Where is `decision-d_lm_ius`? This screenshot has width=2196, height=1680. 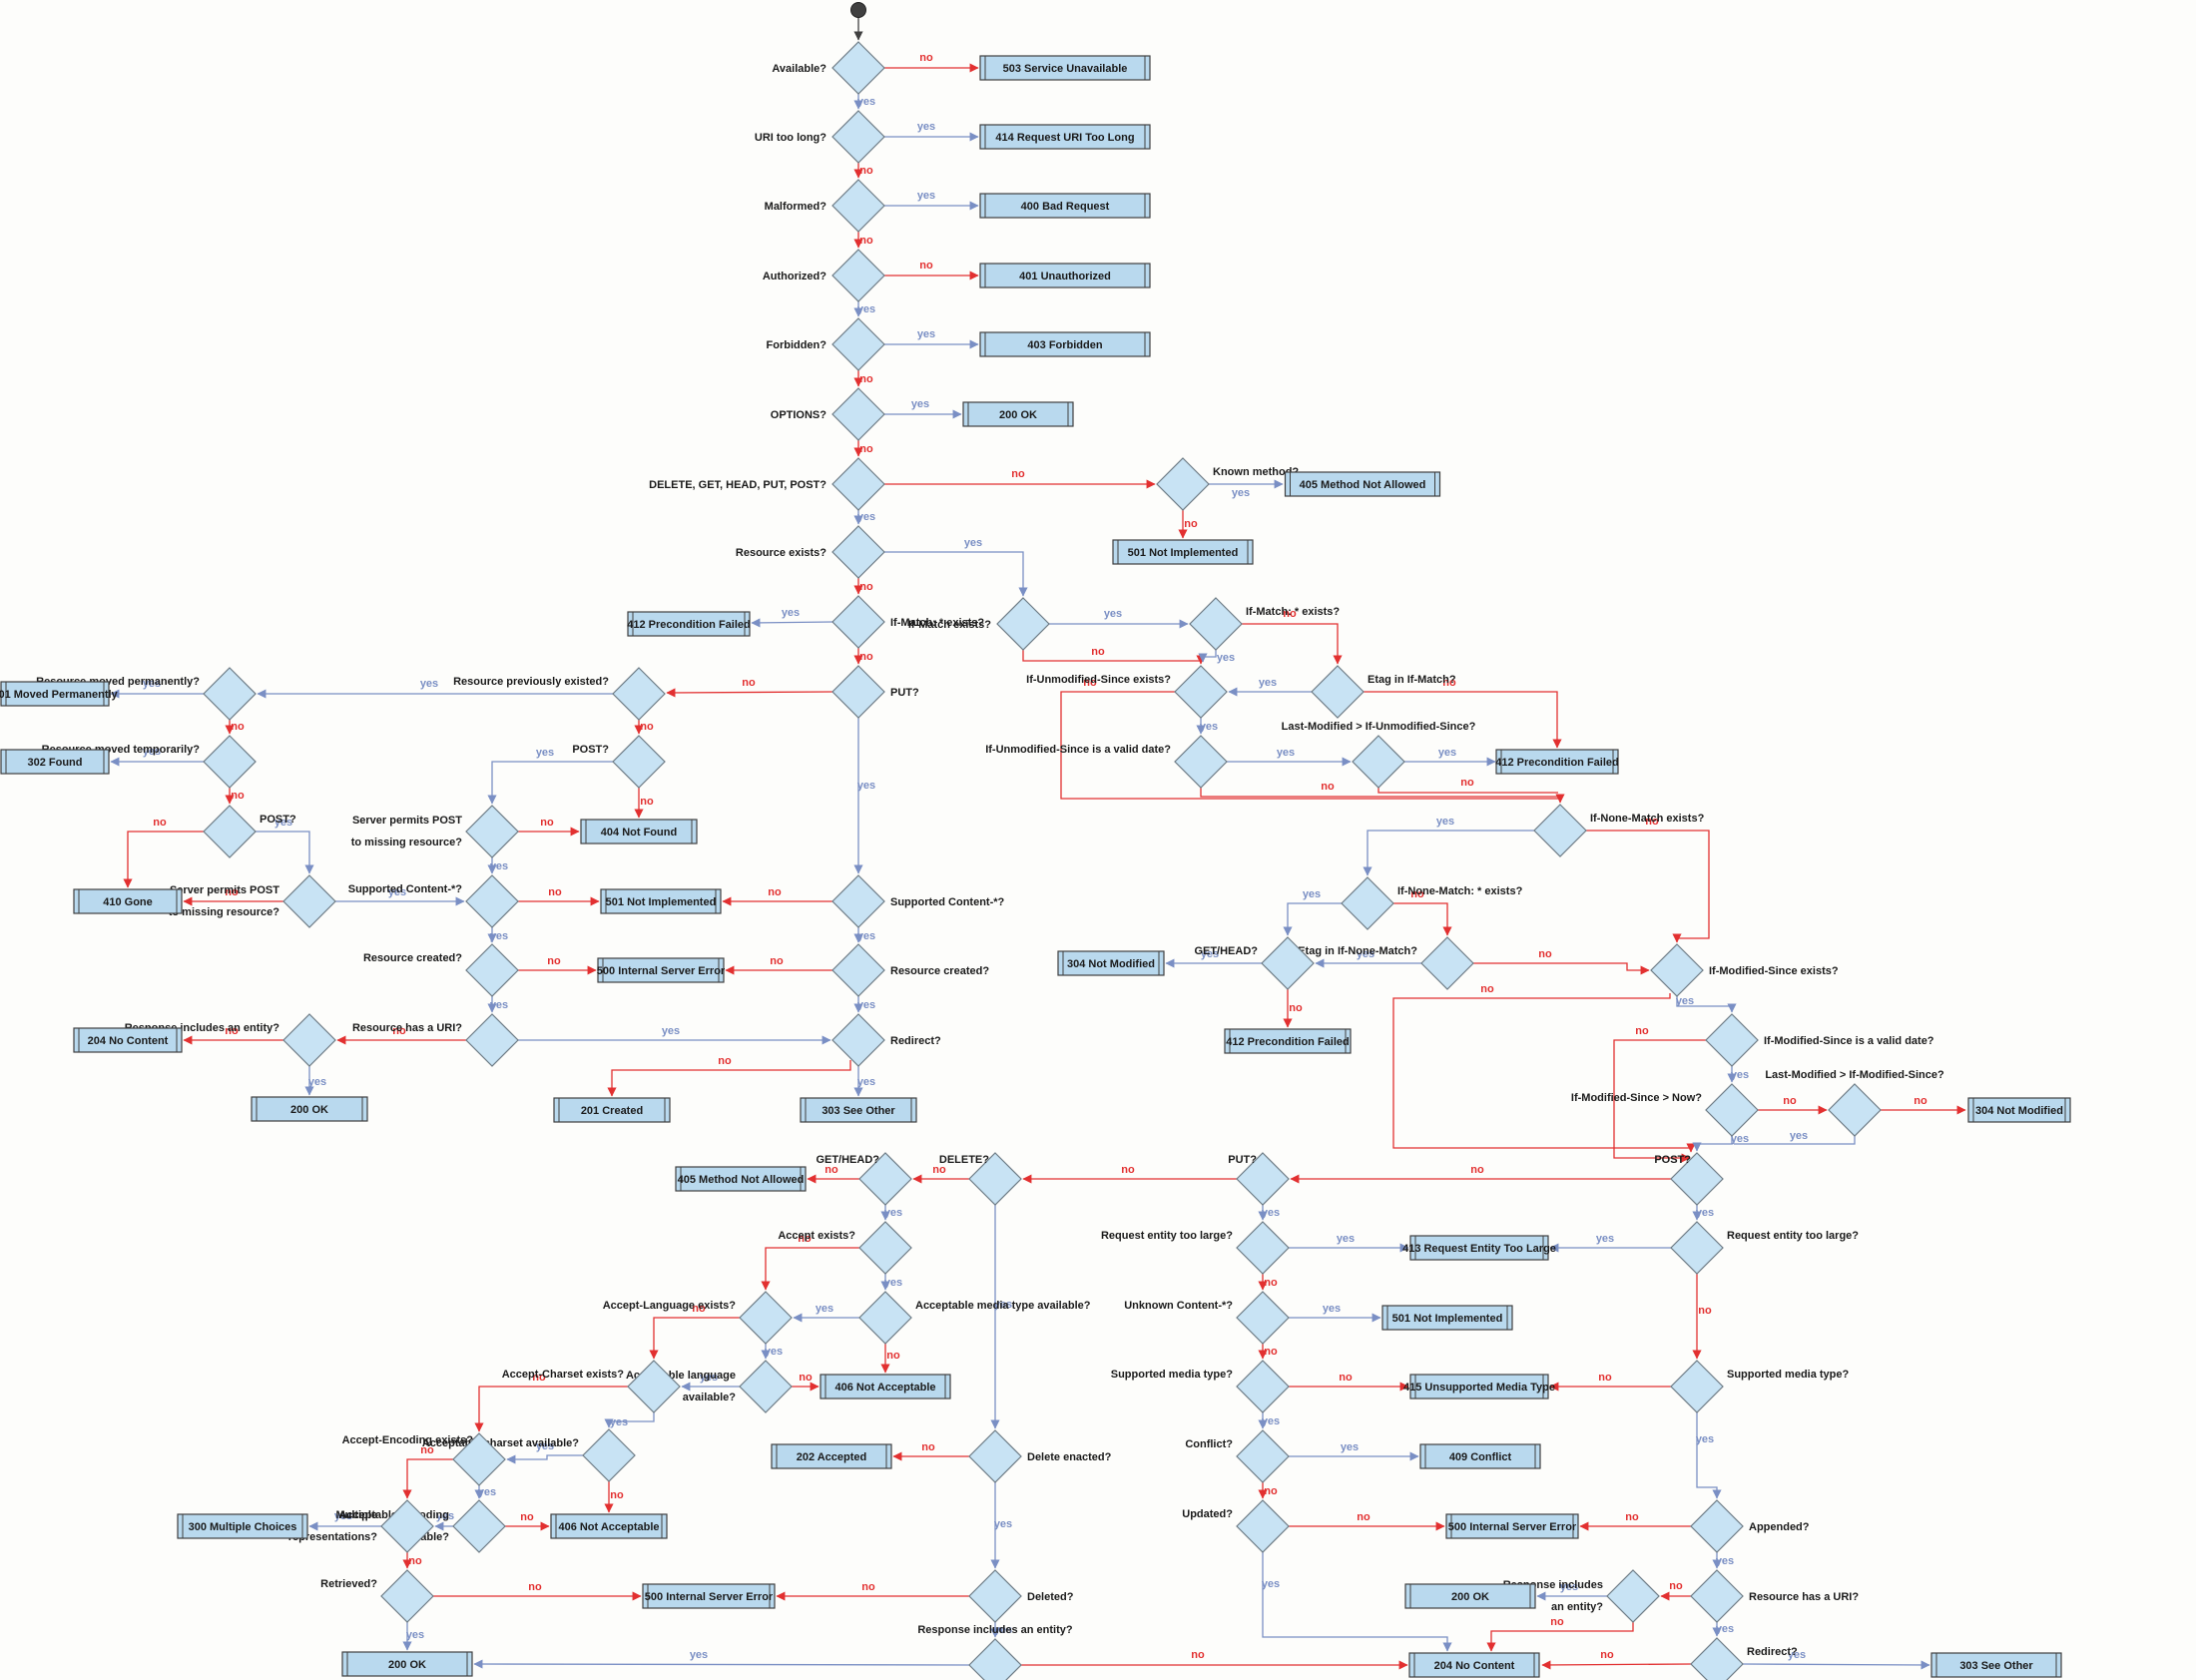 decision-d_lm_ius is located at coordinates (1378, 762).